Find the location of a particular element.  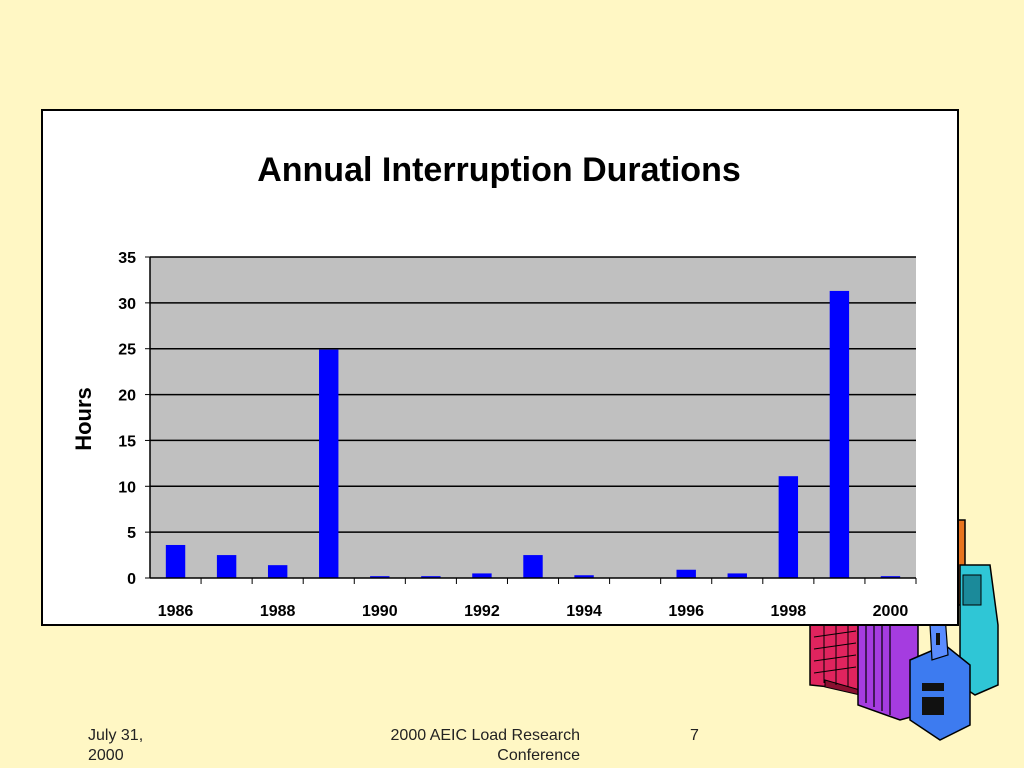

y-axis-label: Hours is located at coordinates (83, 419).